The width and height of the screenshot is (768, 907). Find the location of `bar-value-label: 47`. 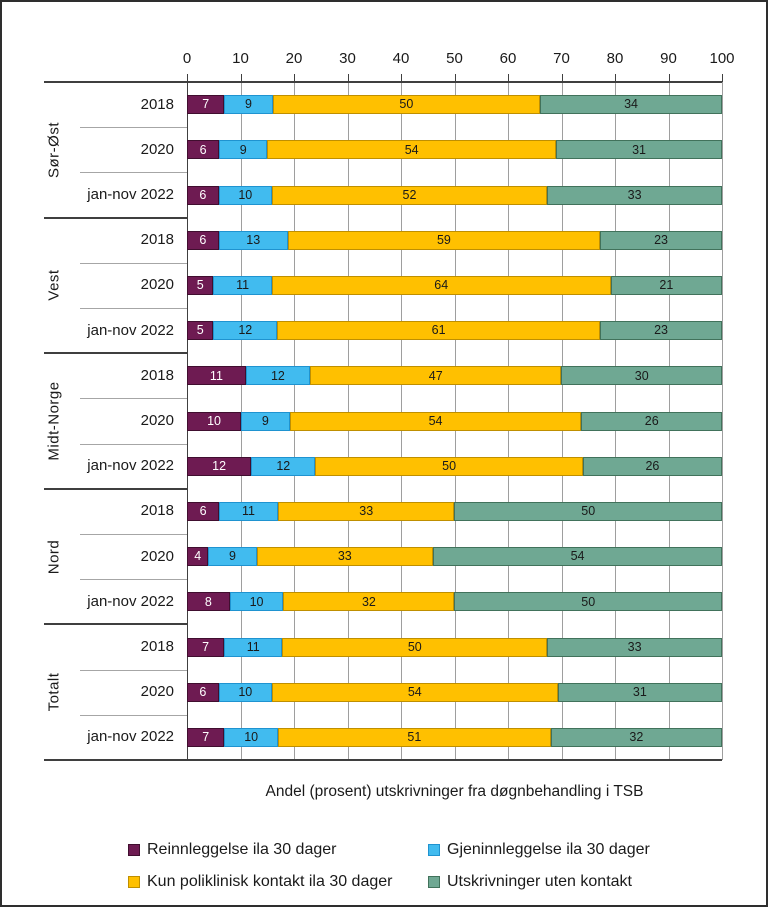

bar-value-label: 47 is located at coordinates (435, 375).